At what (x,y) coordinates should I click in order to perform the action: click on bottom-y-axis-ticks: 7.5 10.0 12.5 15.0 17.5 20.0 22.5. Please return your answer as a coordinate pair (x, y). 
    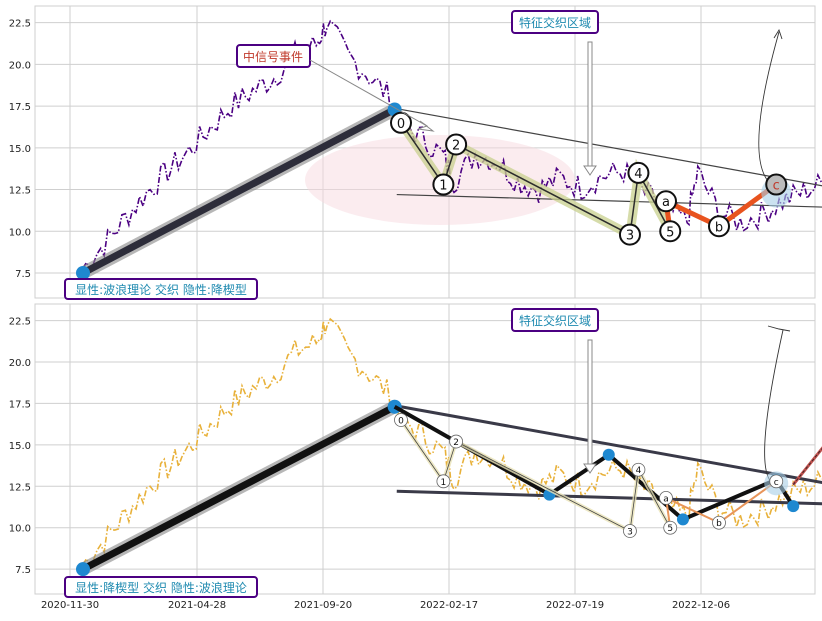
    Looking at the image, I should click on (20, 447).